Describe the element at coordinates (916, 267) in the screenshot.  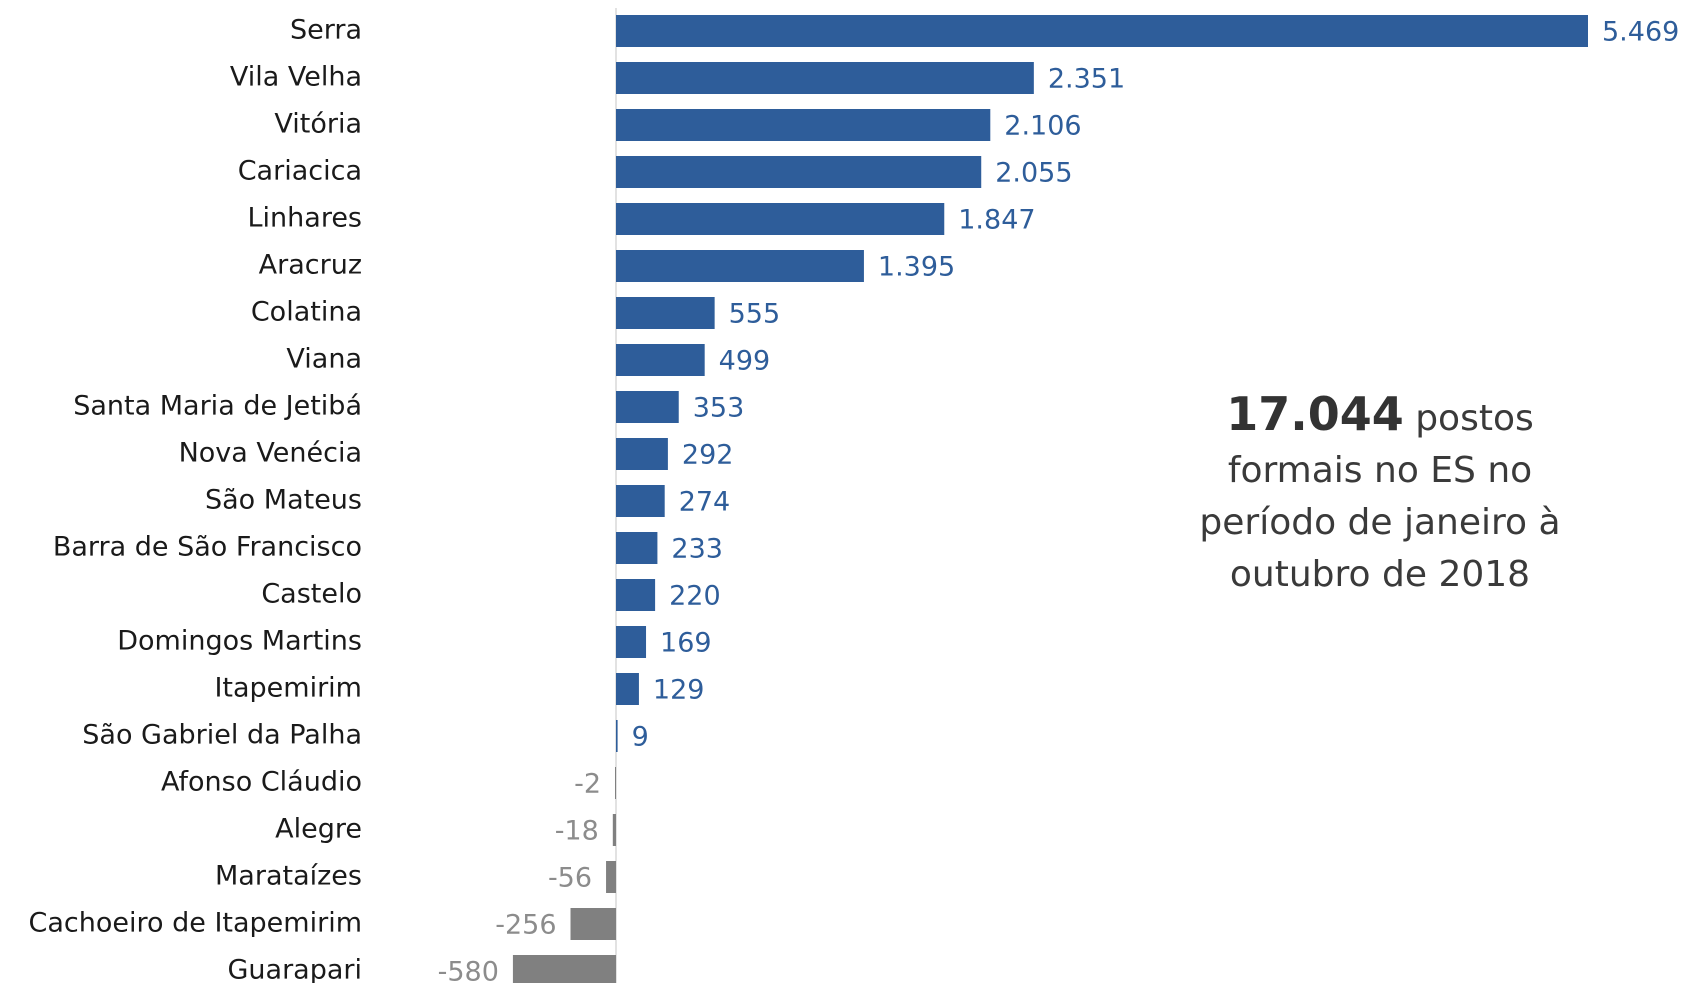
I see `data-label: 1.395` at that location.